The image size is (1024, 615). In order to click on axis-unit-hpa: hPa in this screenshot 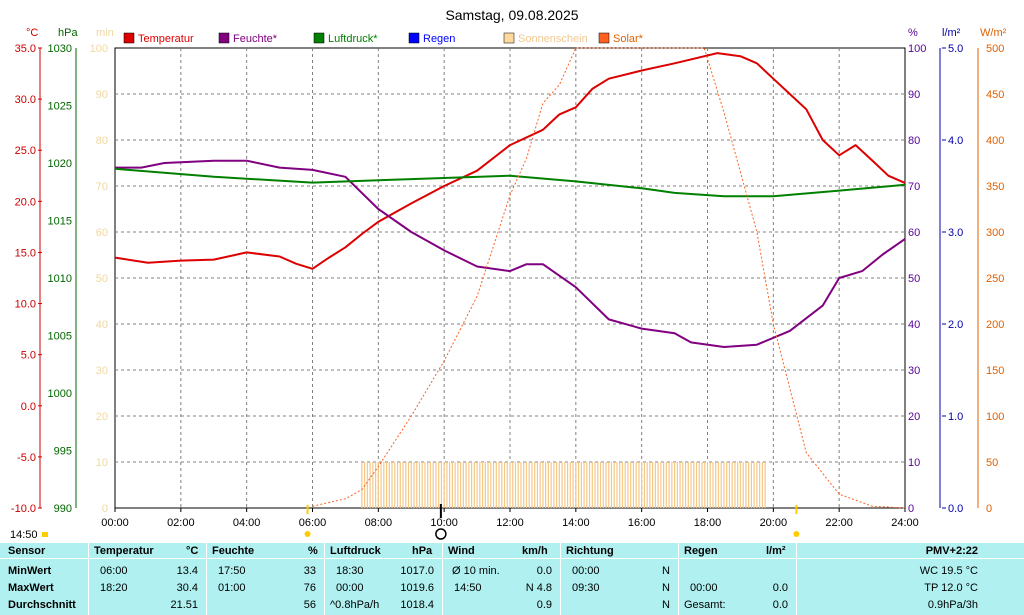, I will do `click(68, 33)`.